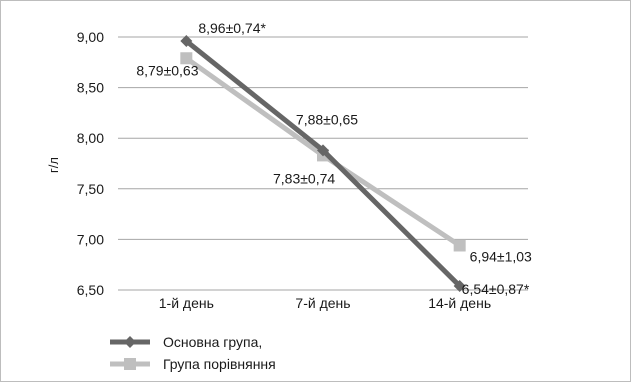 Image resolution: width=631 pixels, height=387 pixels. I want to click on data-label: 6,94±1,03, so click(501, 256).